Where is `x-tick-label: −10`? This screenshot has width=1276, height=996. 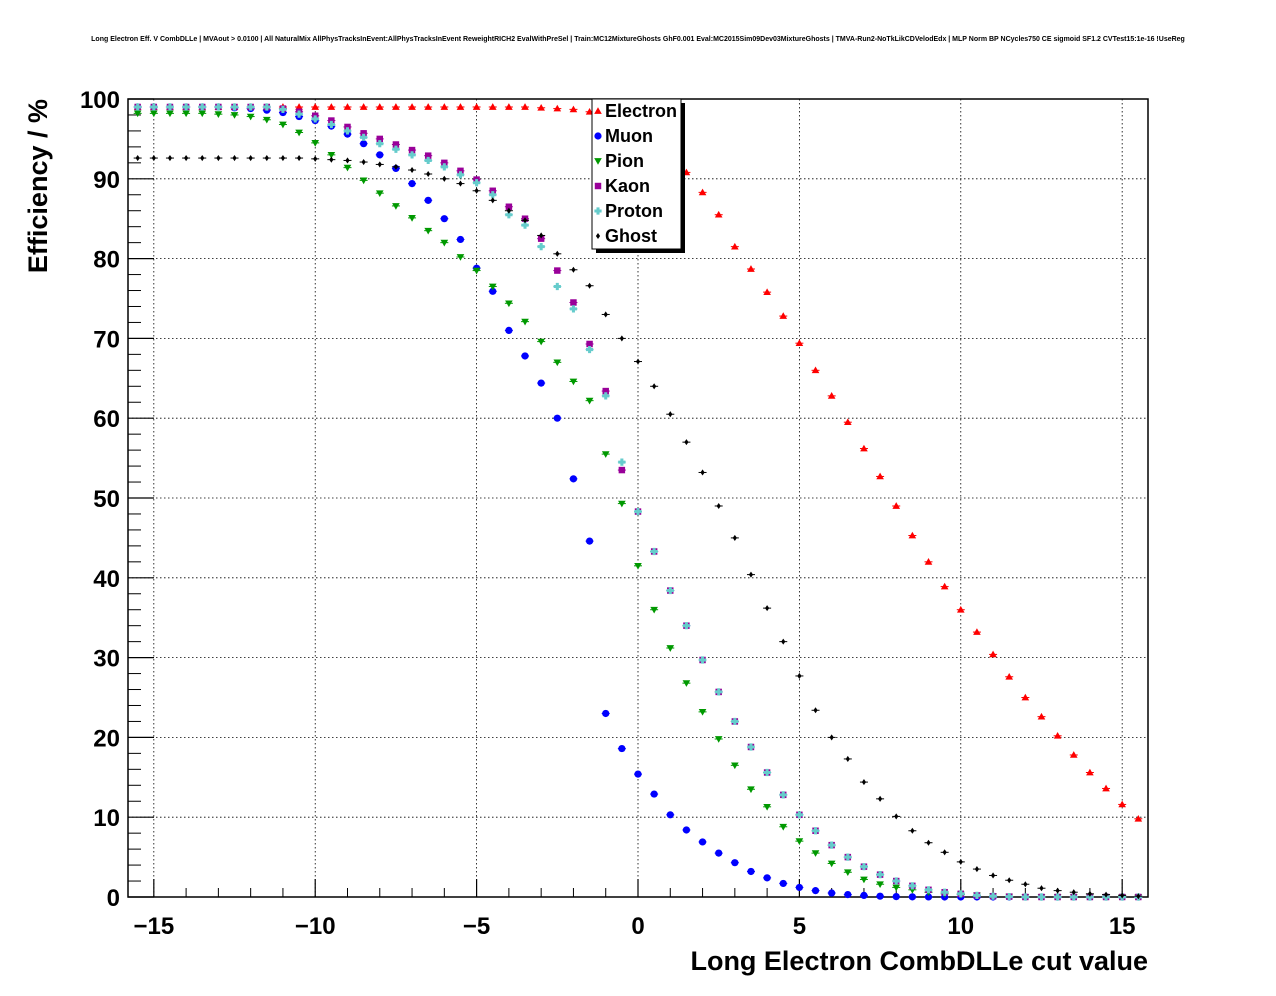
x-tick-label: −10 is located at coordinates (315, 926).